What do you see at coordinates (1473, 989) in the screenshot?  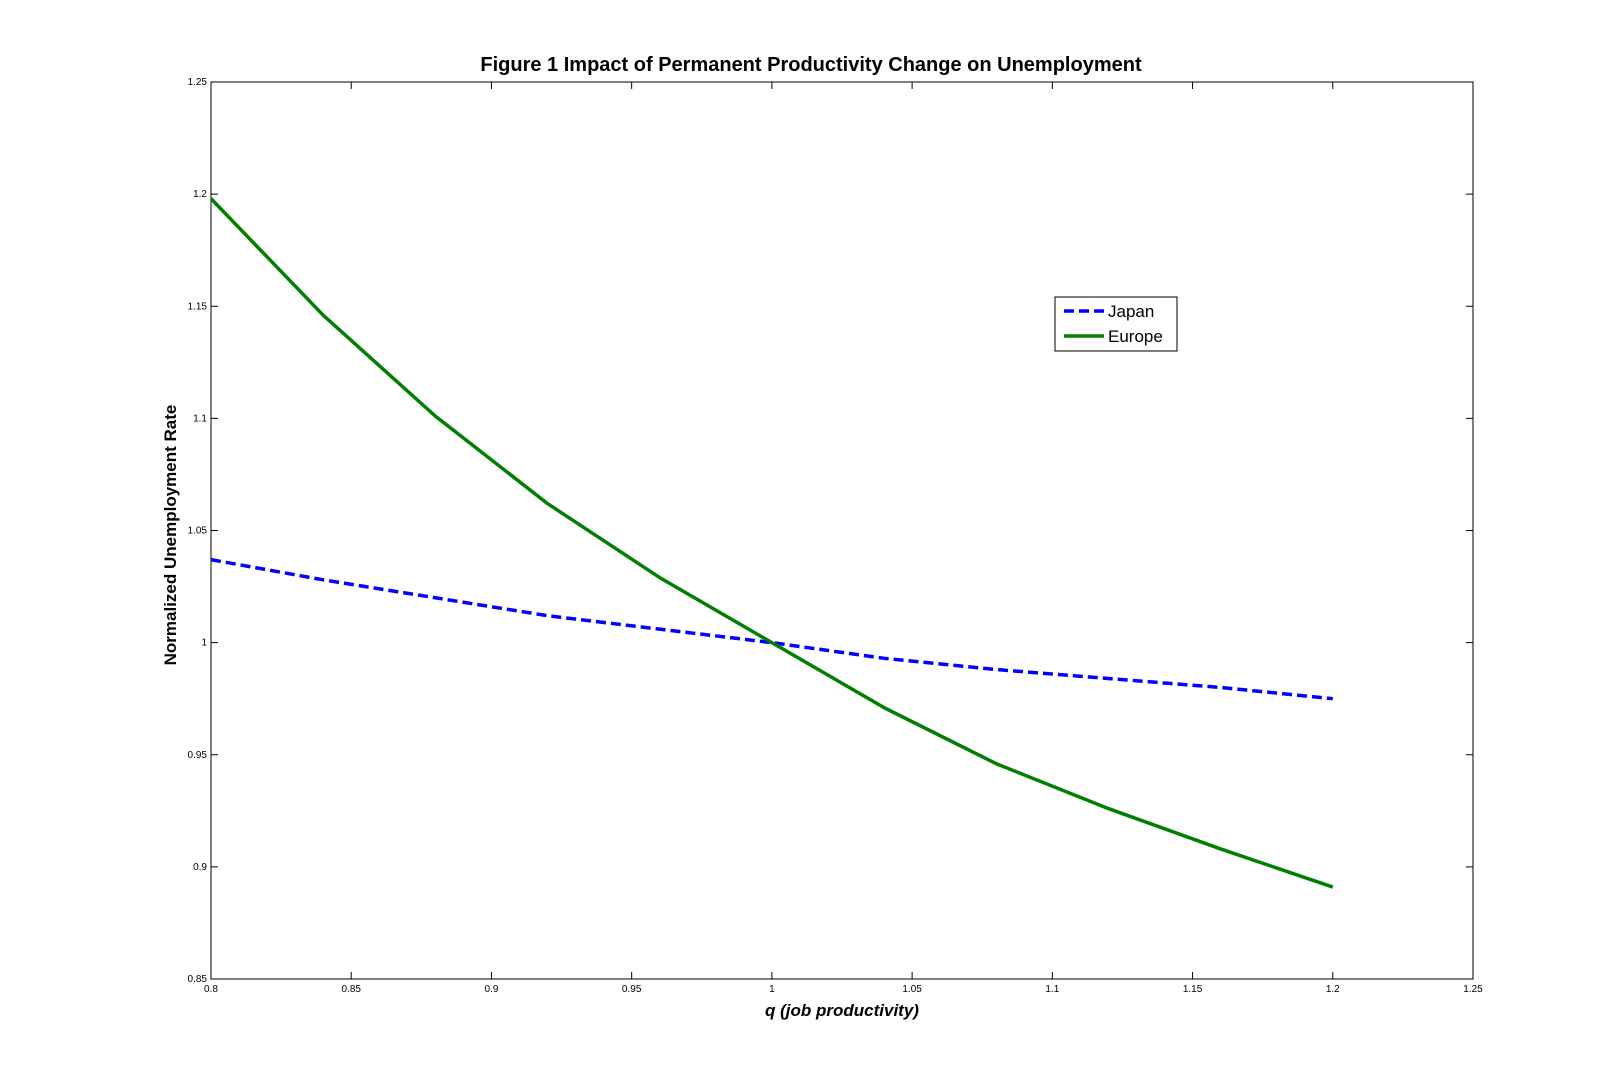 I see `x-tick-label: 1.25` at bounding box center [1473, 989].